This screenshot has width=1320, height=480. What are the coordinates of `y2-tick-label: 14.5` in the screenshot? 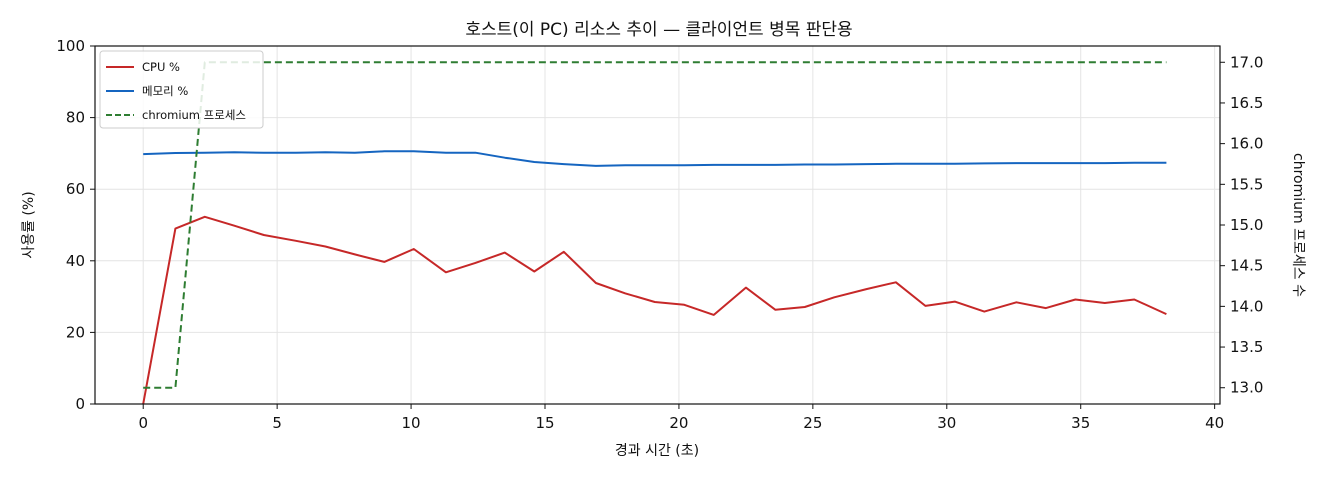 It's located at (1246, 266).